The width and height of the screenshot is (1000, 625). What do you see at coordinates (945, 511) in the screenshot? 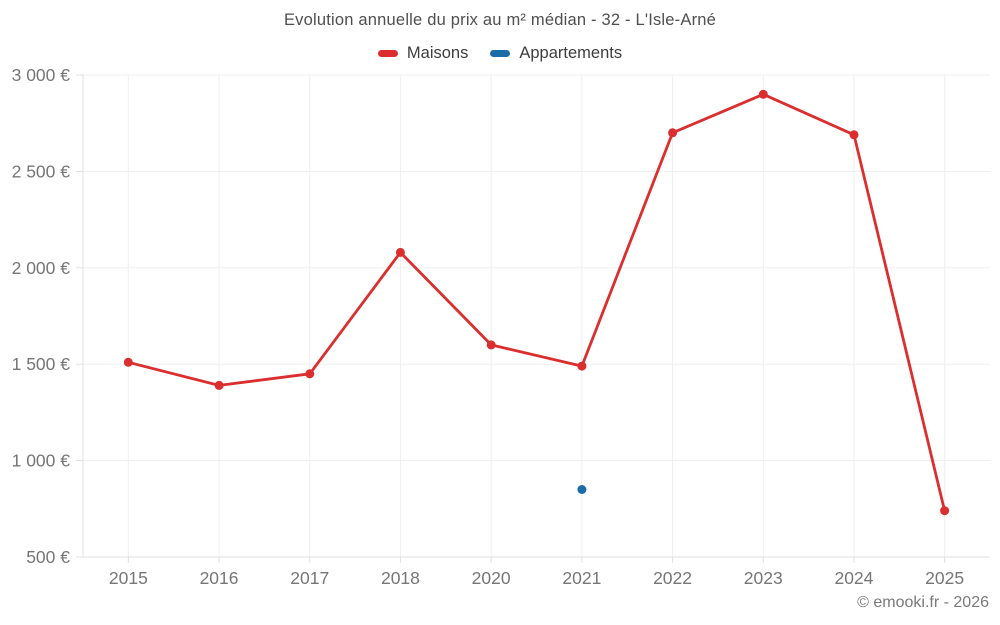
I see `data-point-maisons-2025` at bounding box center [945, 511].